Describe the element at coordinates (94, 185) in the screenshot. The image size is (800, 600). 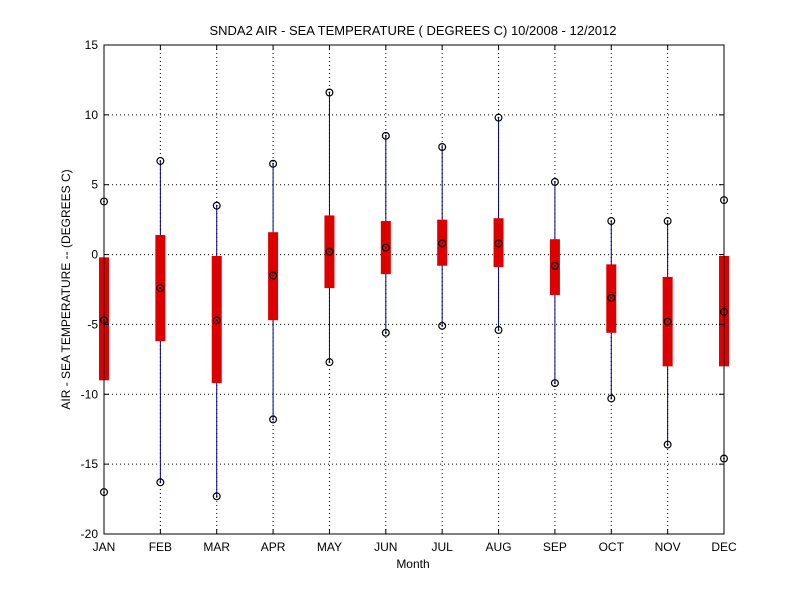
I see `y-tick-label: 5` at that location.